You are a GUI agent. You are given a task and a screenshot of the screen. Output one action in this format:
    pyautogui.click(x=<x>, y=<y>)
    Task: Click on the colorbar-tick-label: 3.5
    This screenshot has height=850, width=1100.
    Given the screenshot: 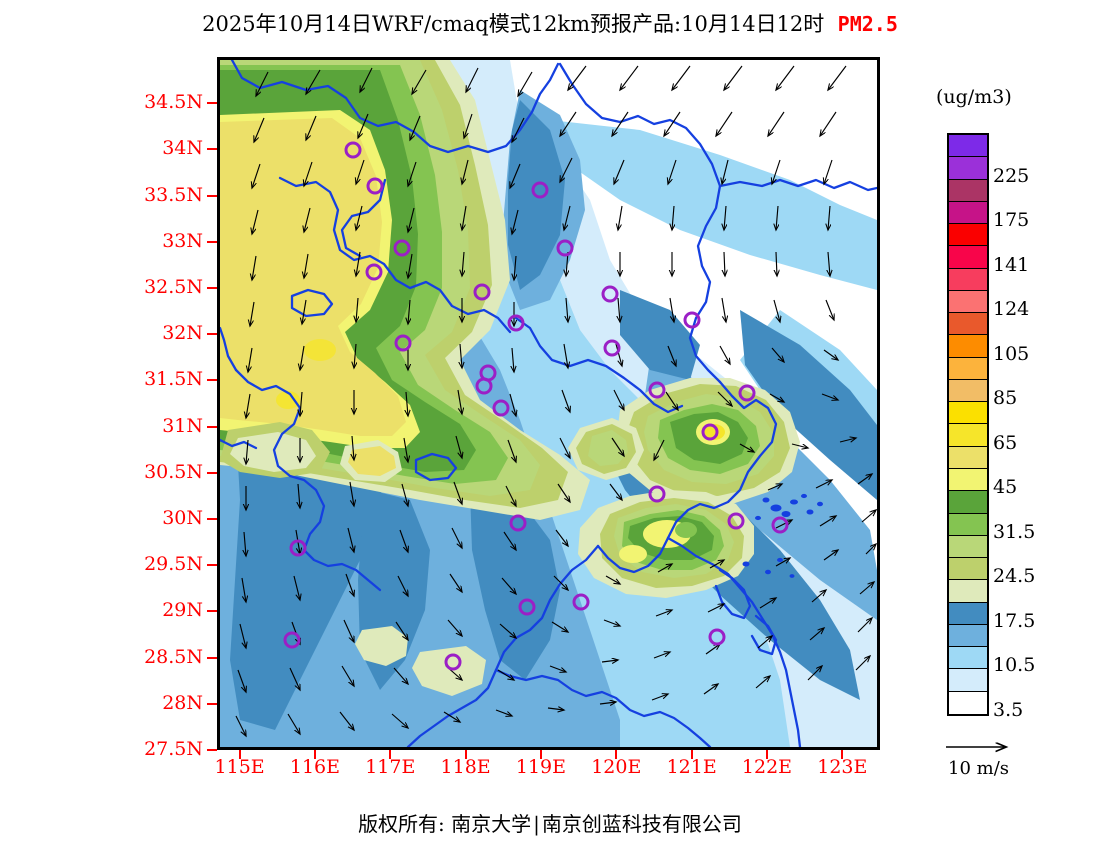 What is the action you would take?
    pyautogui.click(x=1008, y=710)
    